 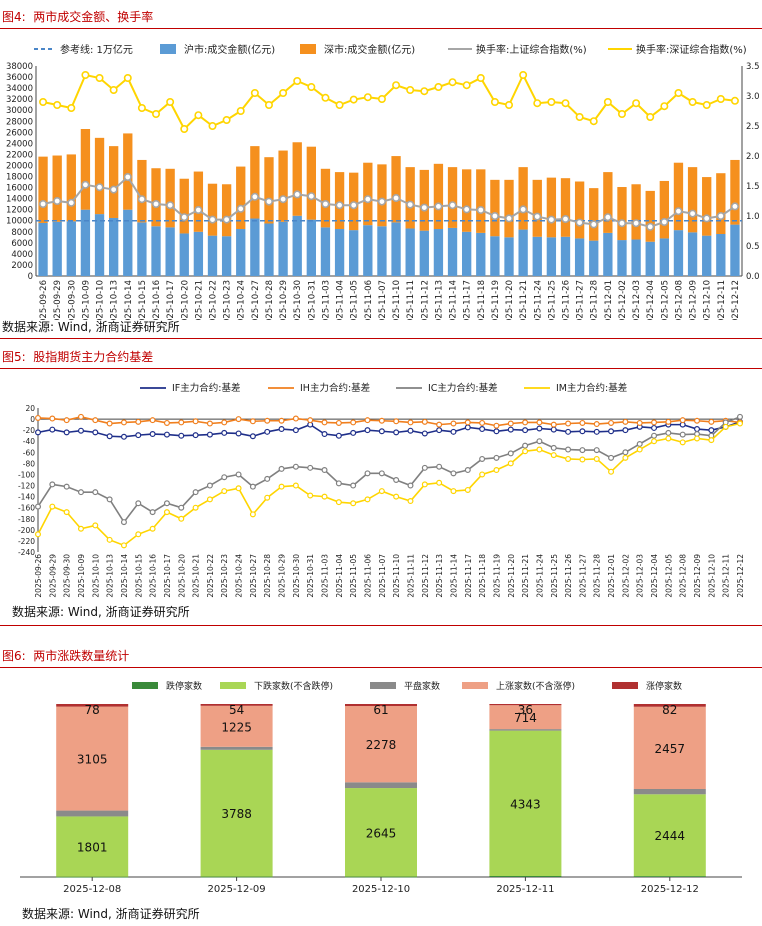 I want to click on fig4-y-tick-label: 4000, so click(x=22, y=255).